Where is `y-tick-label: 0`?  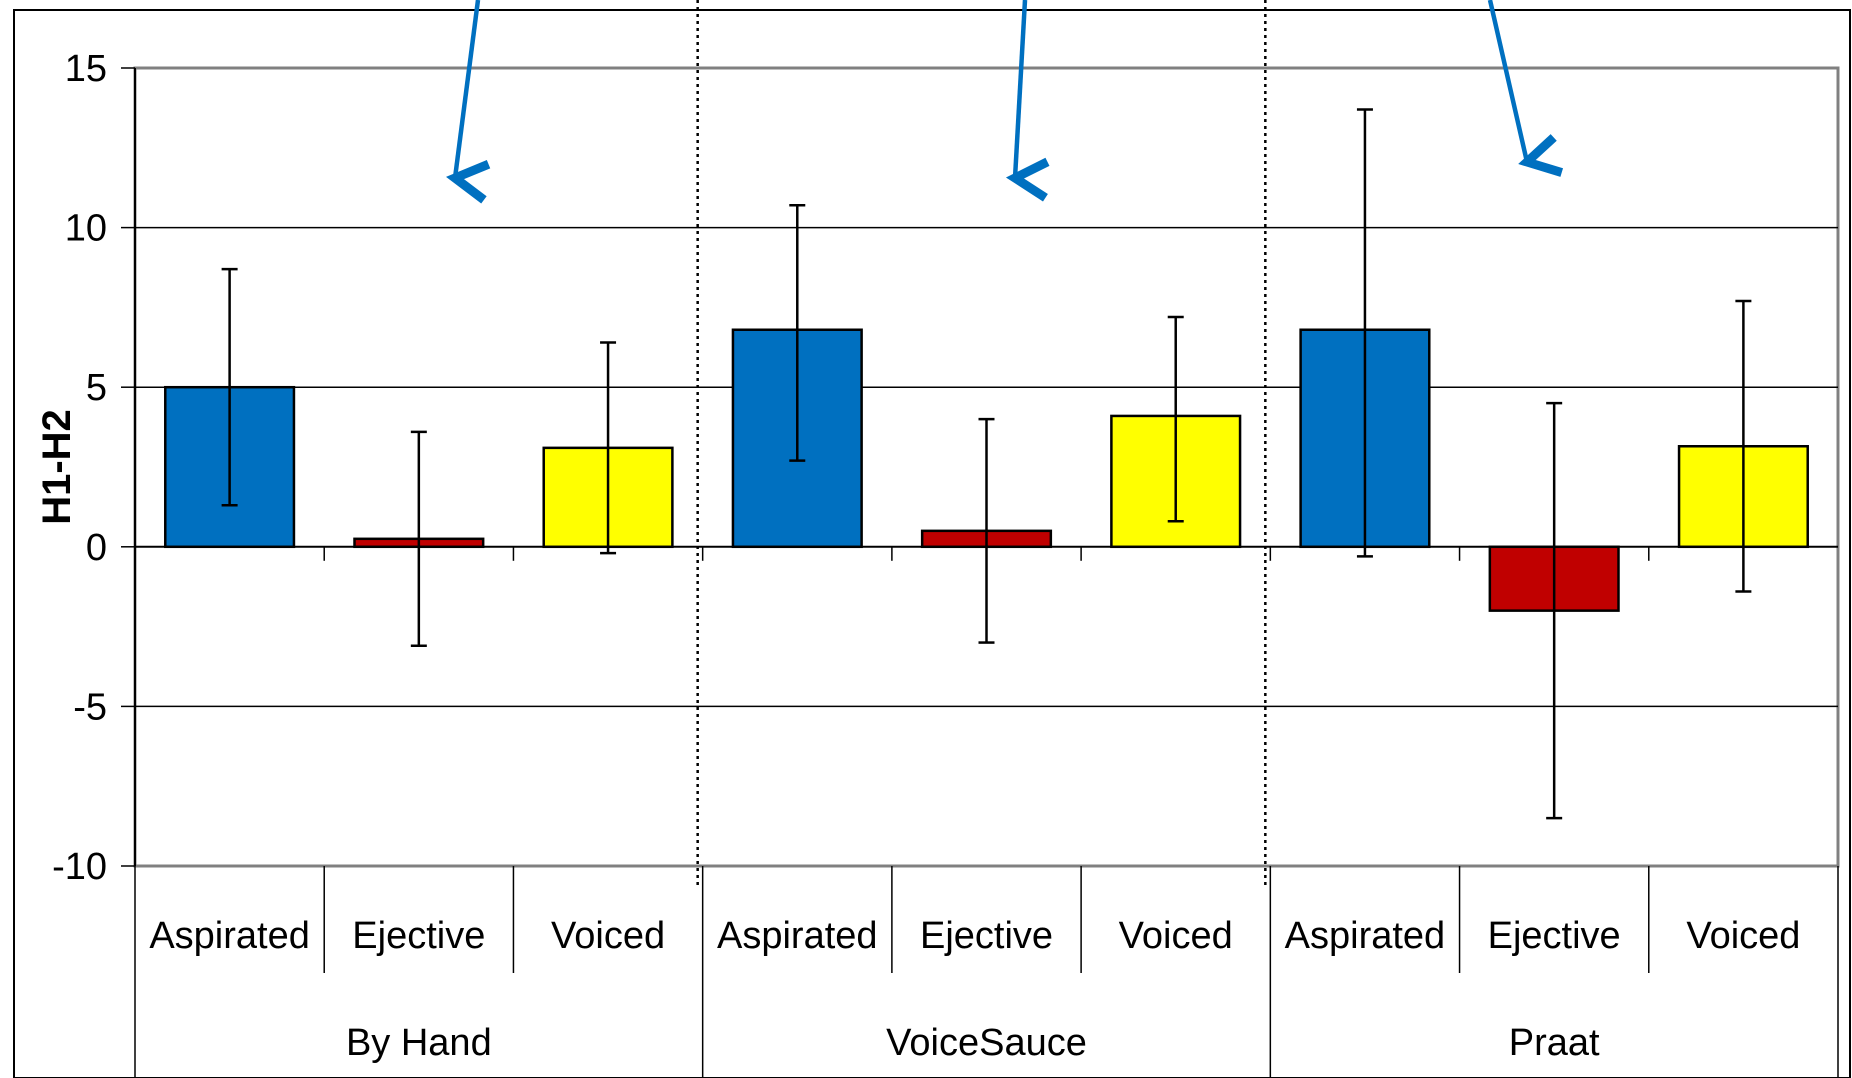 y-tick-label: 0 is located at coordinates (96, 548).